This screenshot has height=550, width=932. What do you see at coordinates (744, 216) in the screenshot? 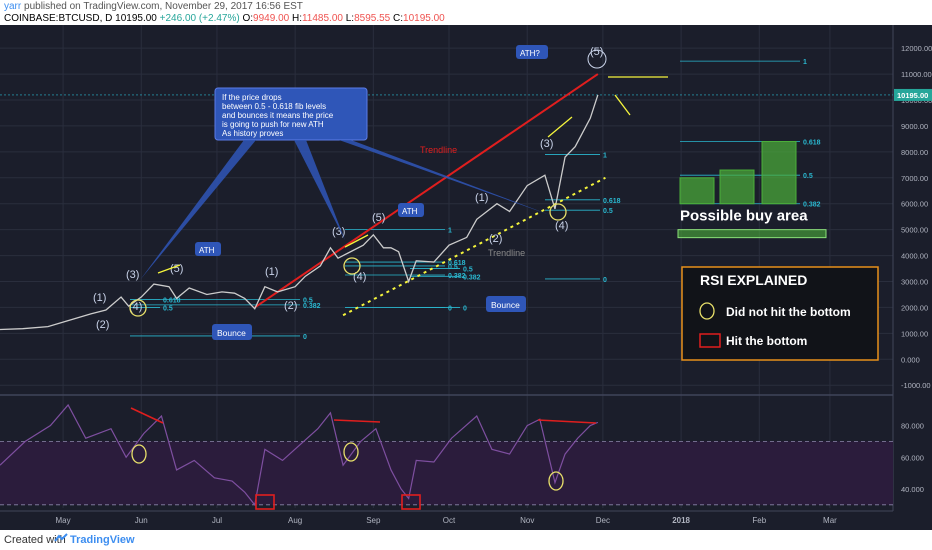
I see `buy-area-label: Possible buy area` at bounding box center [744, 216].